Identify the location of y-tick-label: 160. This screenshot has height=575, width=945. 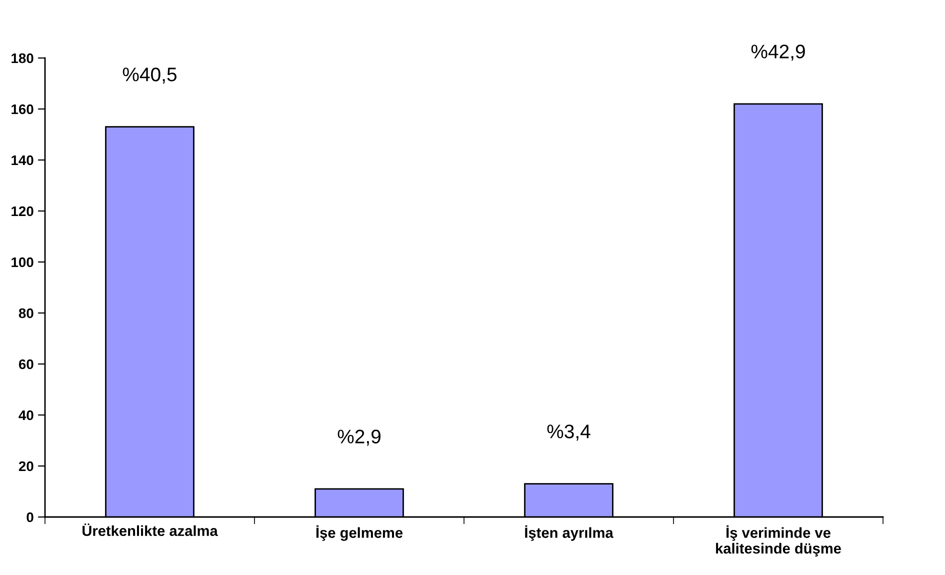
(23, 109).